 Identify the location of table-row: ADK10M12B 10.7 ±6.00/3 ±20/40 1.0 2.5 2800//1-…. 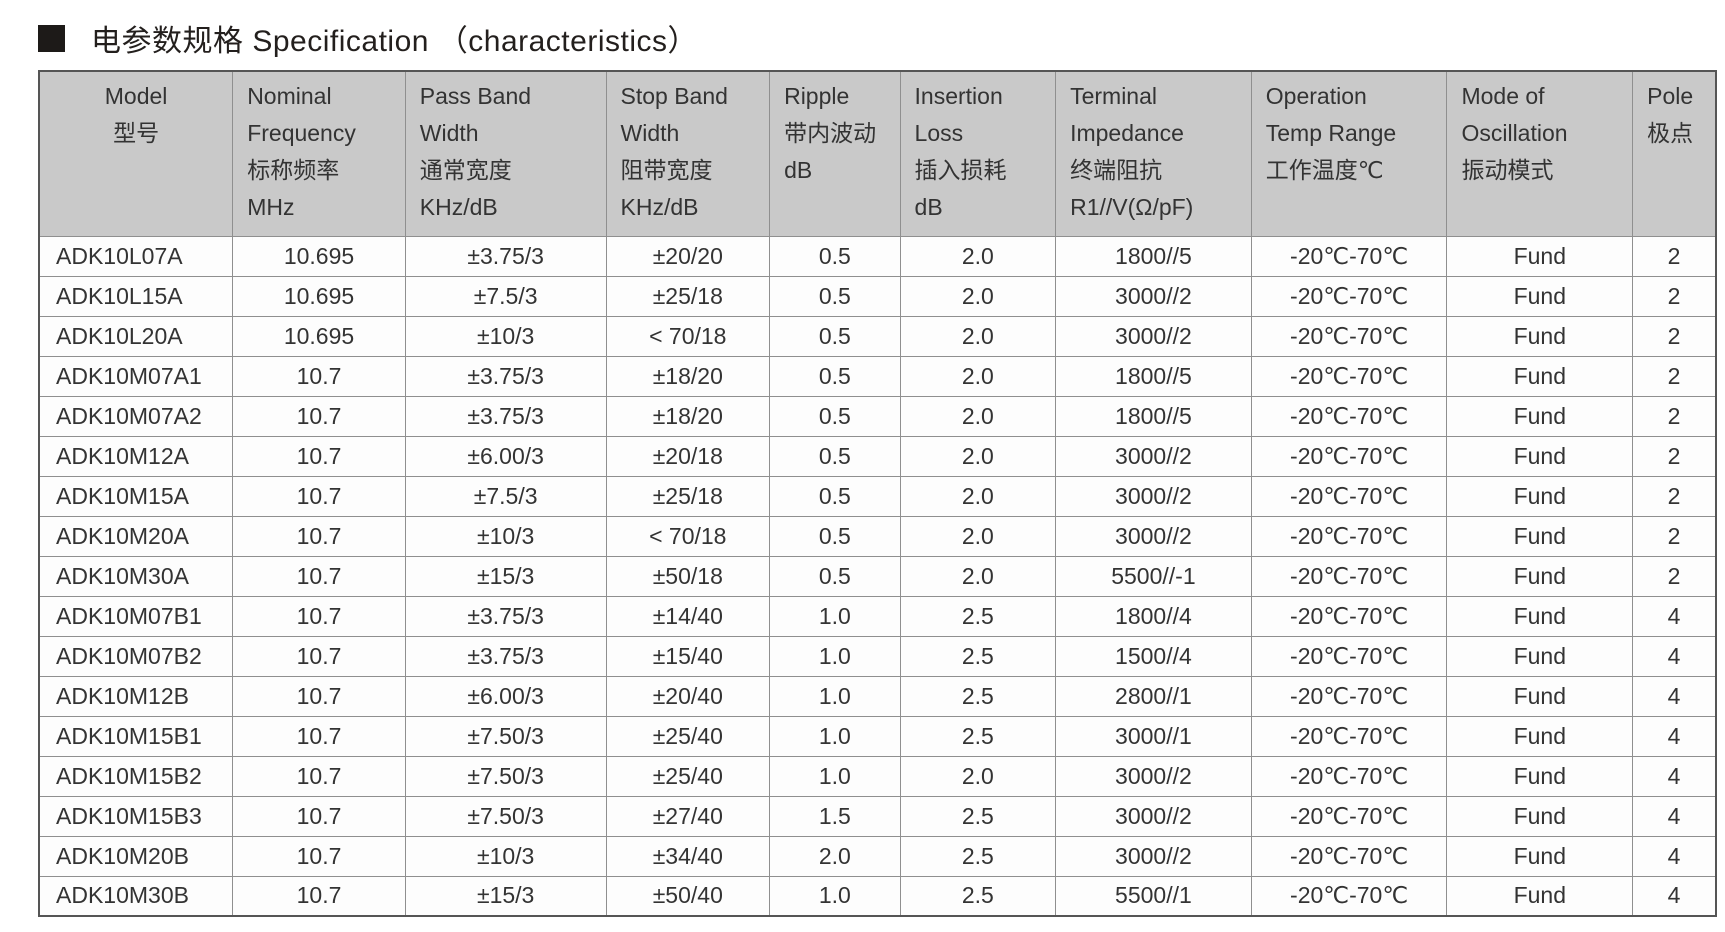
(877, 696).